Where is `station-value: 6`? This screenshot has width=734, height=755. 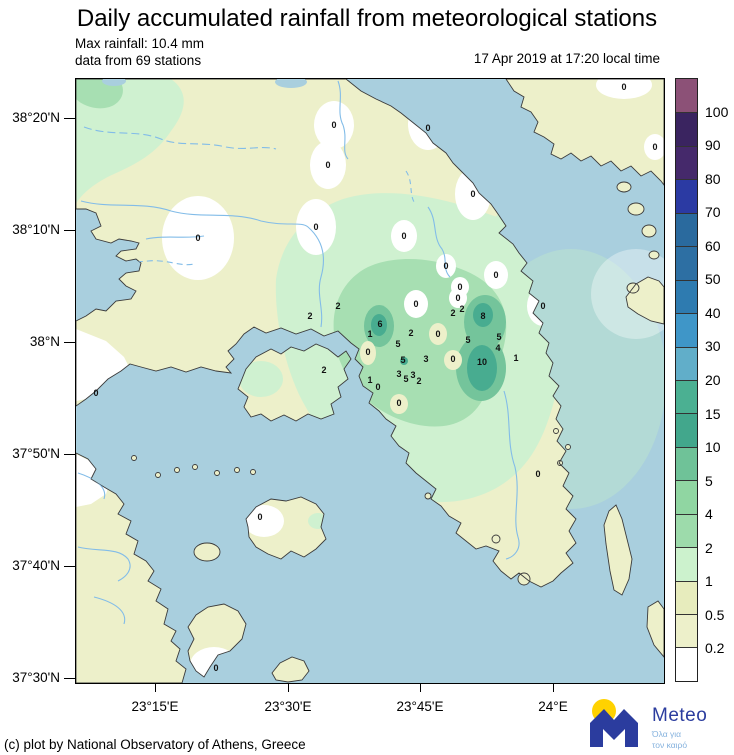 station-value: 6 is located at coordinates (379, 324).